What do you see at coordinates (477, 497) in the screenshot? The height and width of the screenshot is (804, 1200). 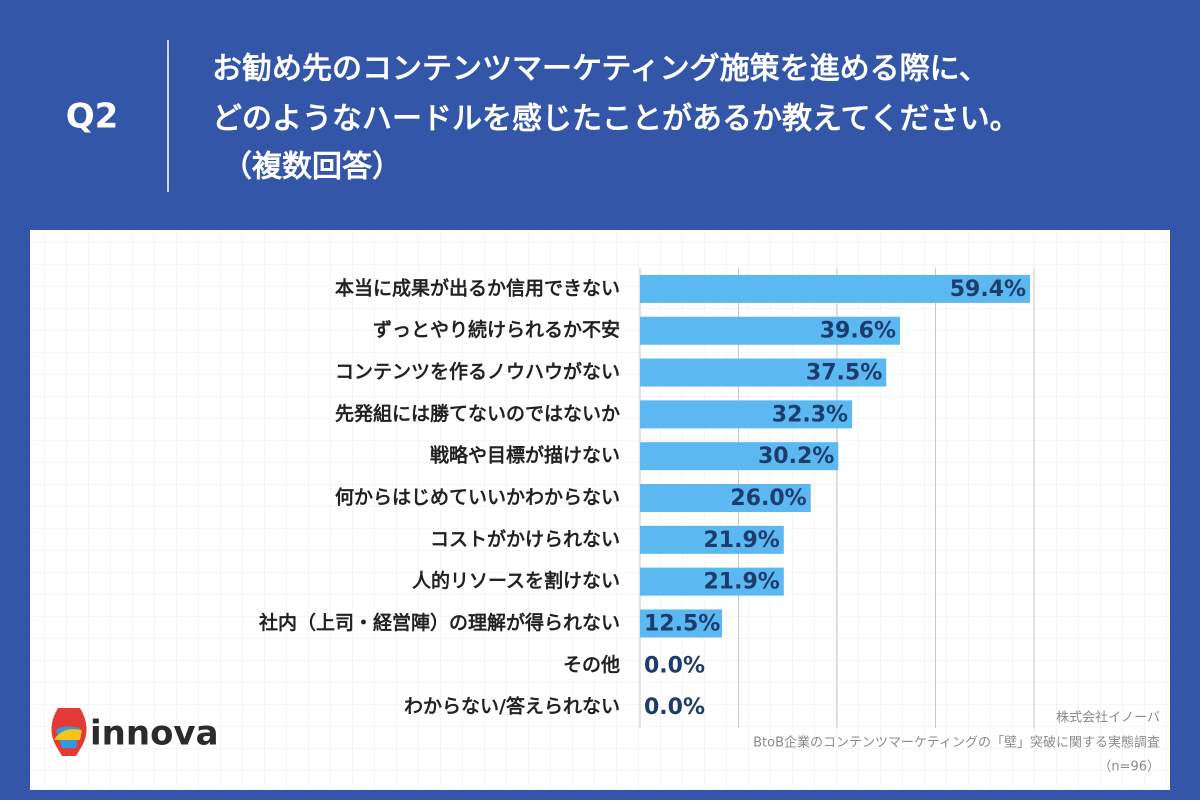 I see `category-label: 何からはじめていいかわからない` at bounding box center [477, 497].